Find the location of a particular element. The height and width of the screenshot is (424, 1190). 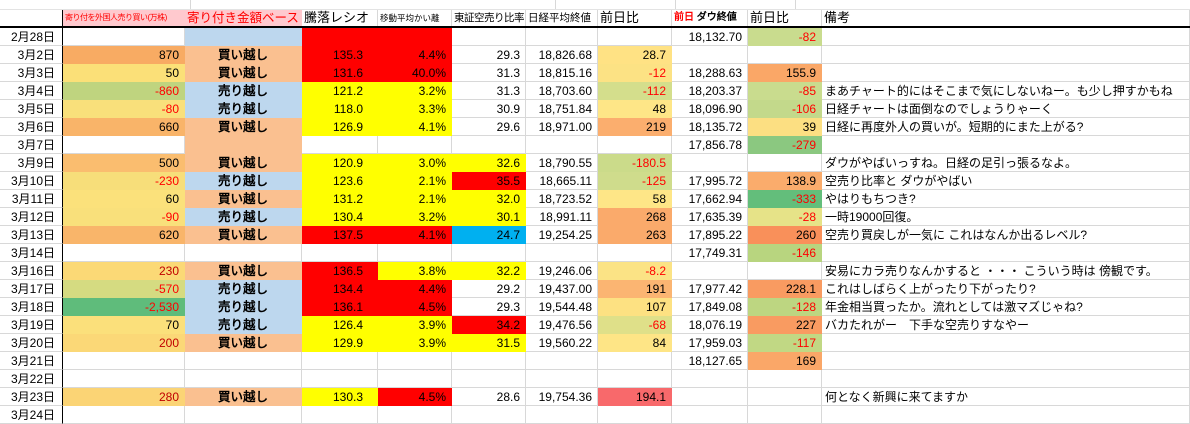

cell-dow-diff: -146 is located at coordinates (785, 253).